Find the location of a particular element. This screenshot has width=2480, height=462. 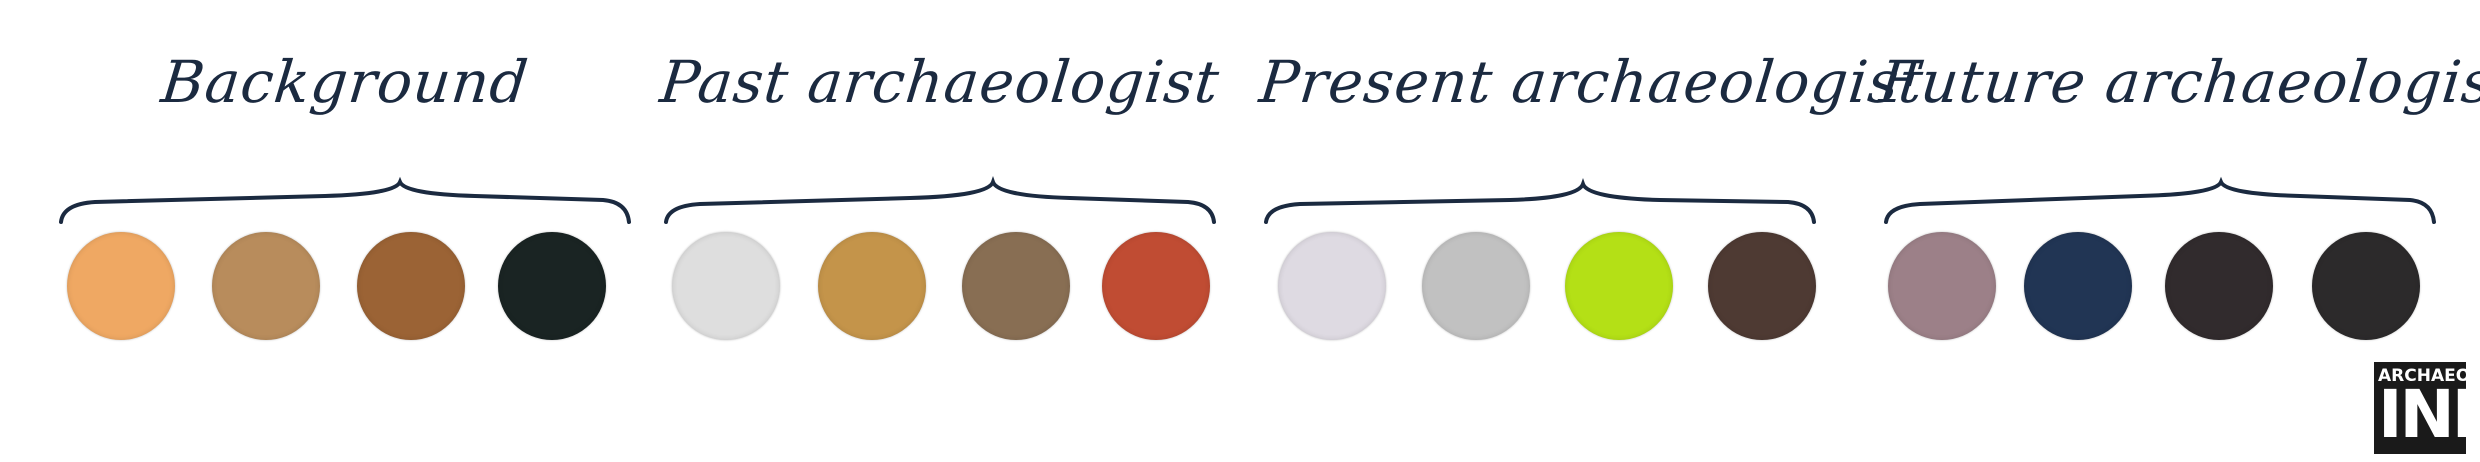

group-title: Background is located at coordinates (345, 82).